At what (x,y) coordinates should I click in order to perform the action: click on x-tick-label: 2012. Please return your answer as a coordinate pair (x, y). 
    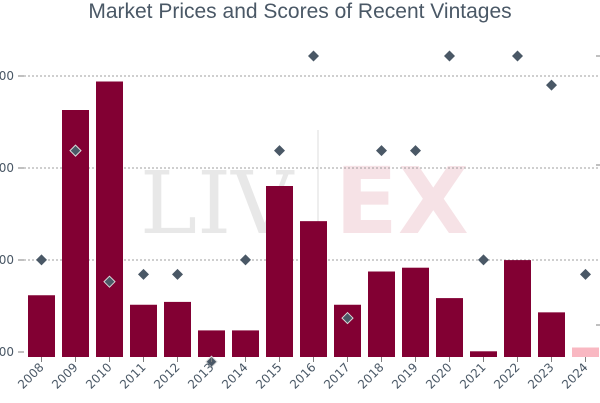
    Looking at the image, I should click on (166, 375).